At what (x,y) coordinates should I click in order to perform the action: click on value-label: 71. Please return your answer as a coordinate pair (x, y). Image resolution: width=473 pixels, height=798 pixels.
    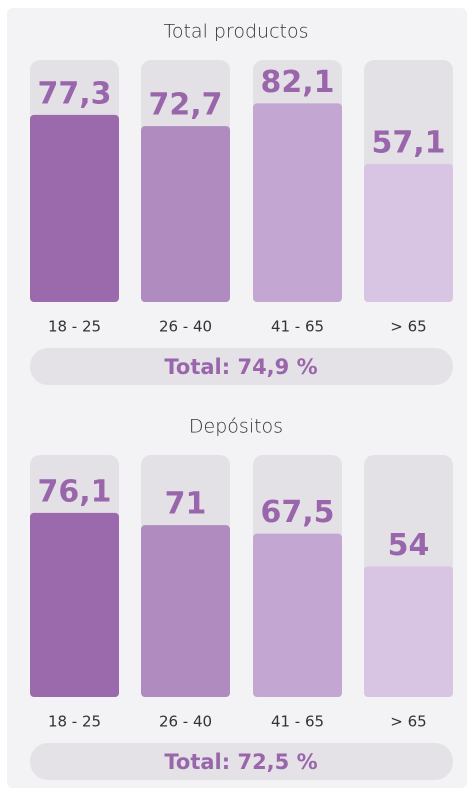
    Looking at the image, I should click on (186, 504).